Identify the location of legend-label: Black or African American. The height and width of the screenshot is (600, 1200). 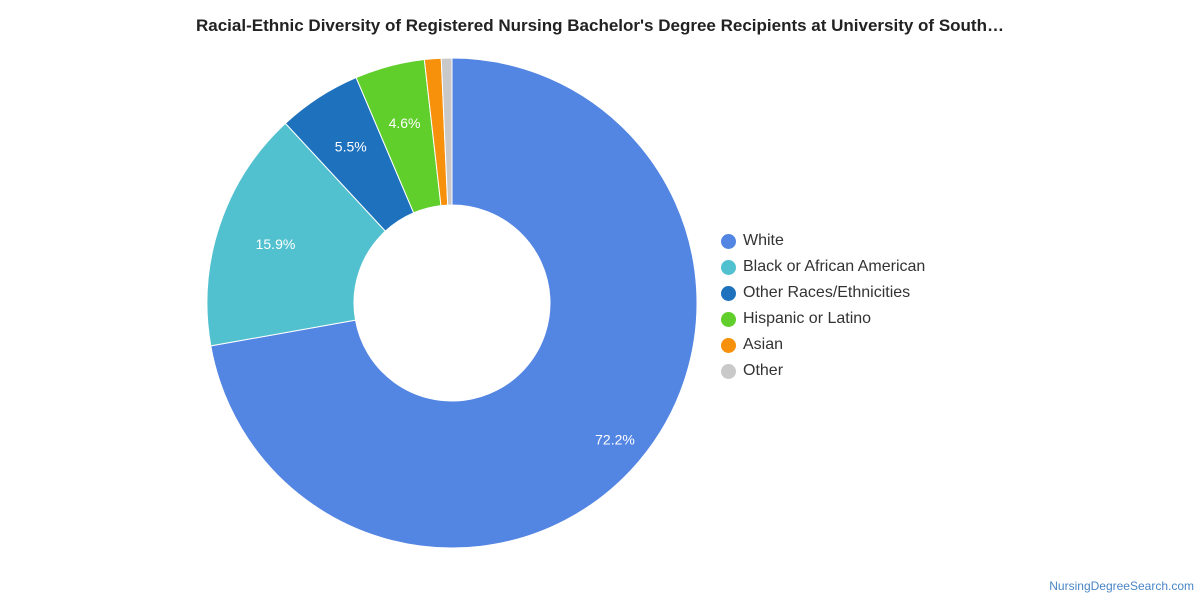
(834, 266).